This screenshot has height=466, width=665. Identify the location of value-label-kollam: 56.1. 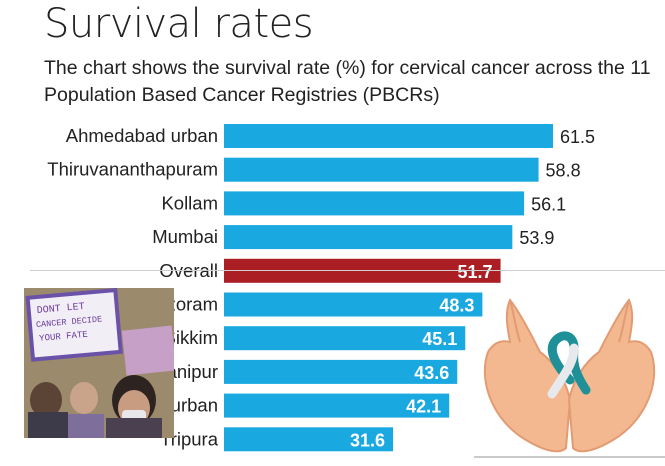
(548, 204).